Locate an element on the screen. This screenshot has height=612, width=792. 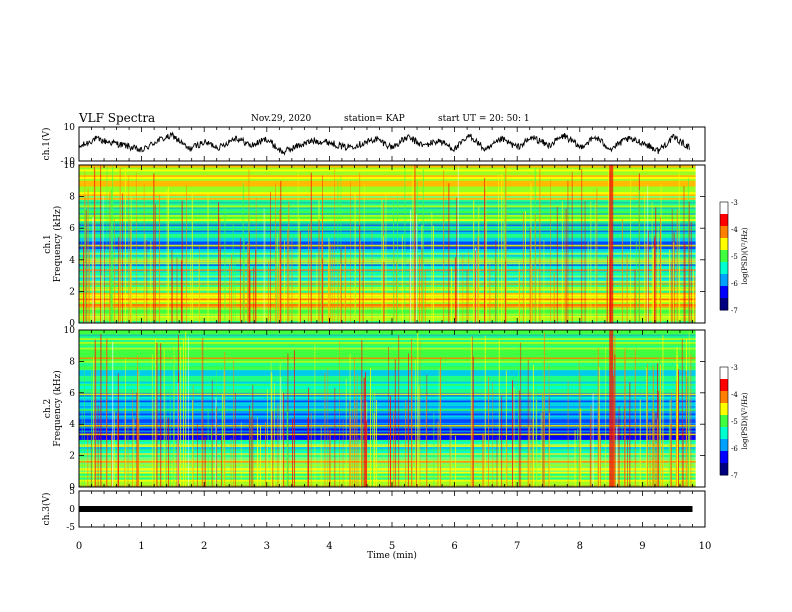
y-tick-label: 4 is located at coordinates (72, 261).